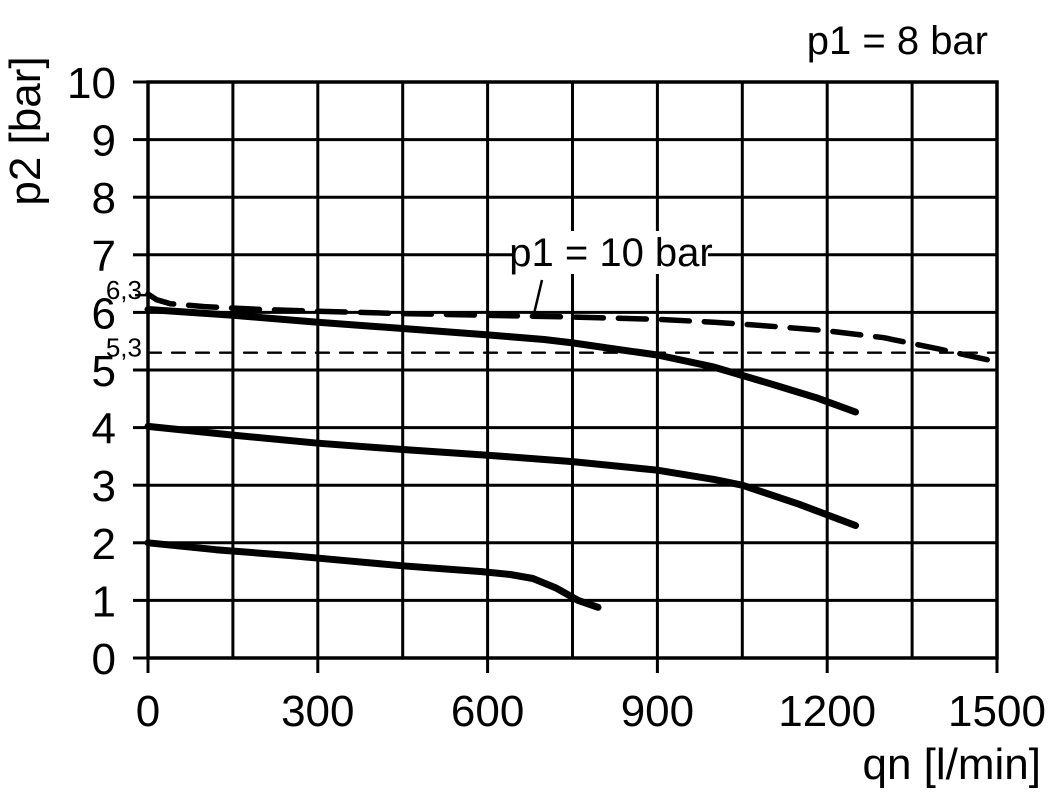 This screenshot has height=803, width=1051. What do you see at coordinates (317, 711) in the screenshot?
I see `x-tick-label: 300` at bounding box center [317, 711].